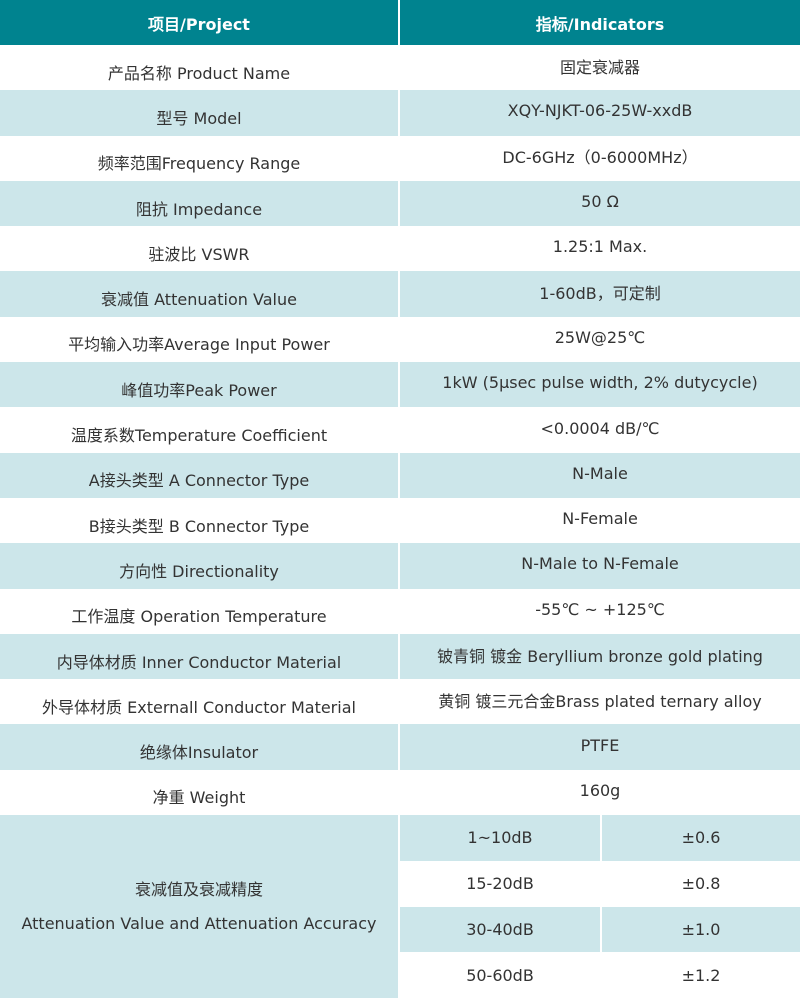 Image resolution: width=800 pixels, height=998 pixels. What do you see at coordinates (199, 753) in the screenshot?
I see `row-label: 绝缘体Insulator` at bounding box center [199, 753].